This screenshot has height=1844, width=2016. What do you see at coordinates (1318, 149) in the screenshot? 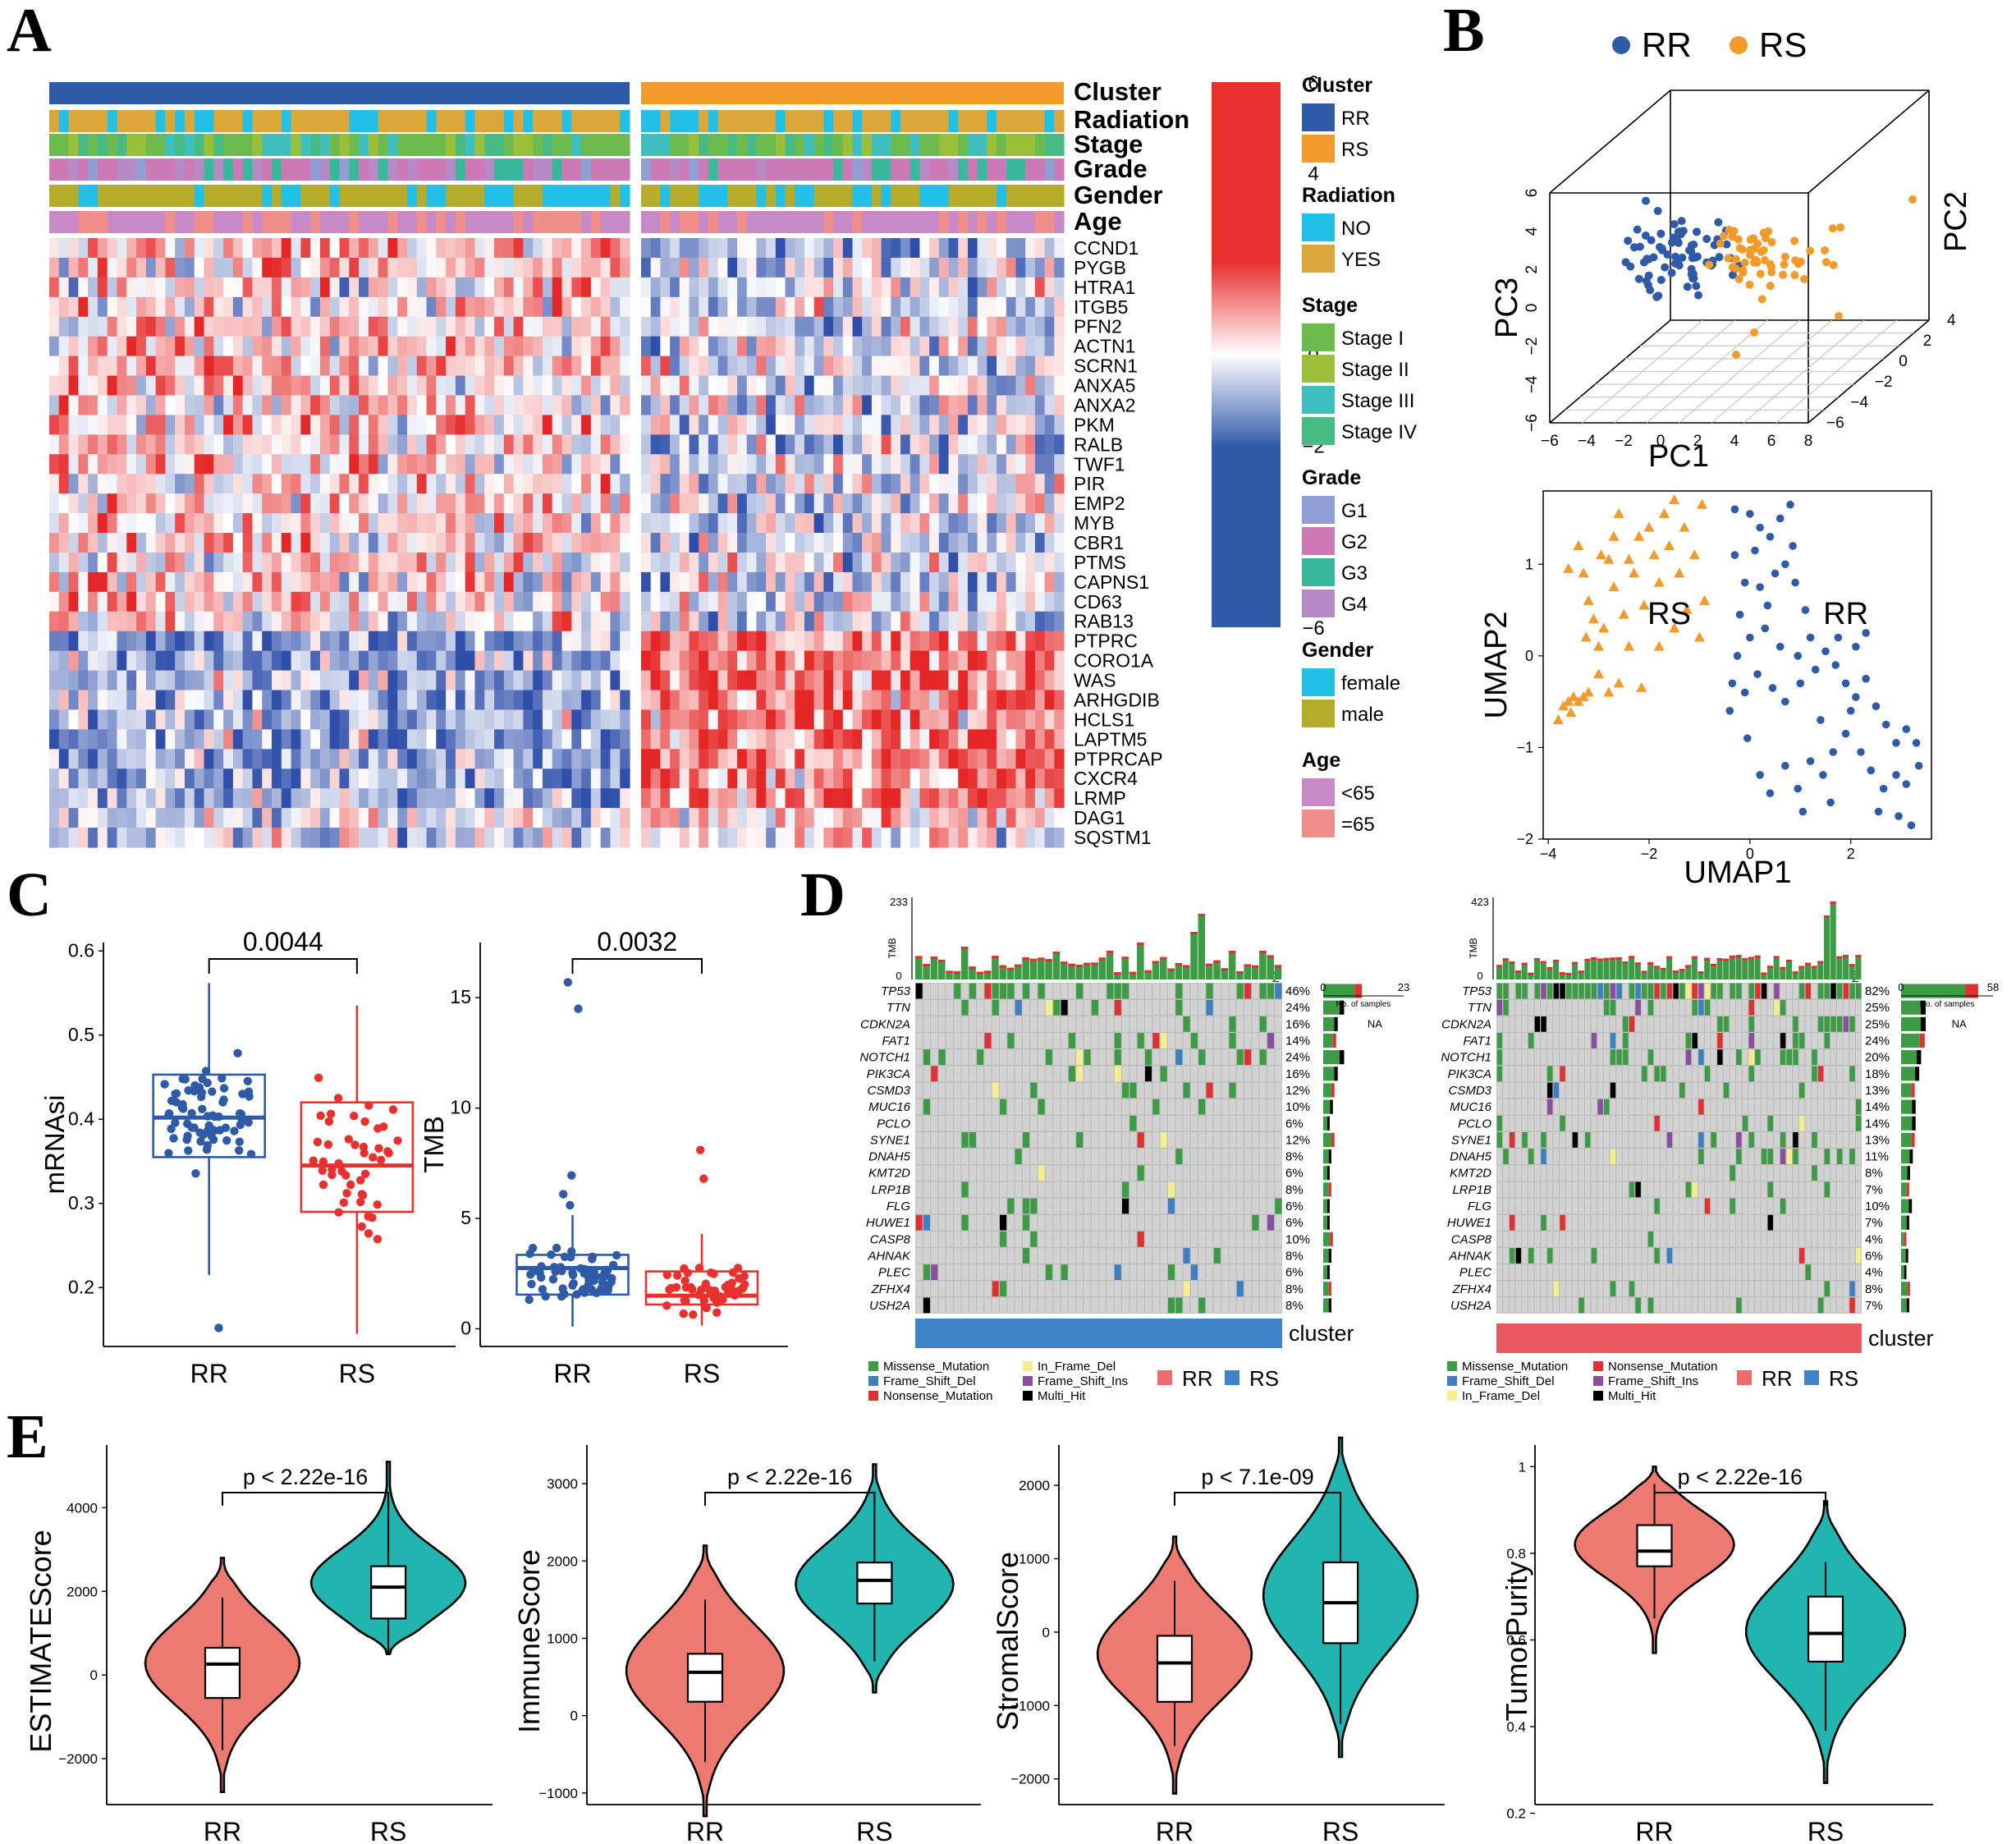
I see `legend-swatch` at bounding box center [1318, 149].